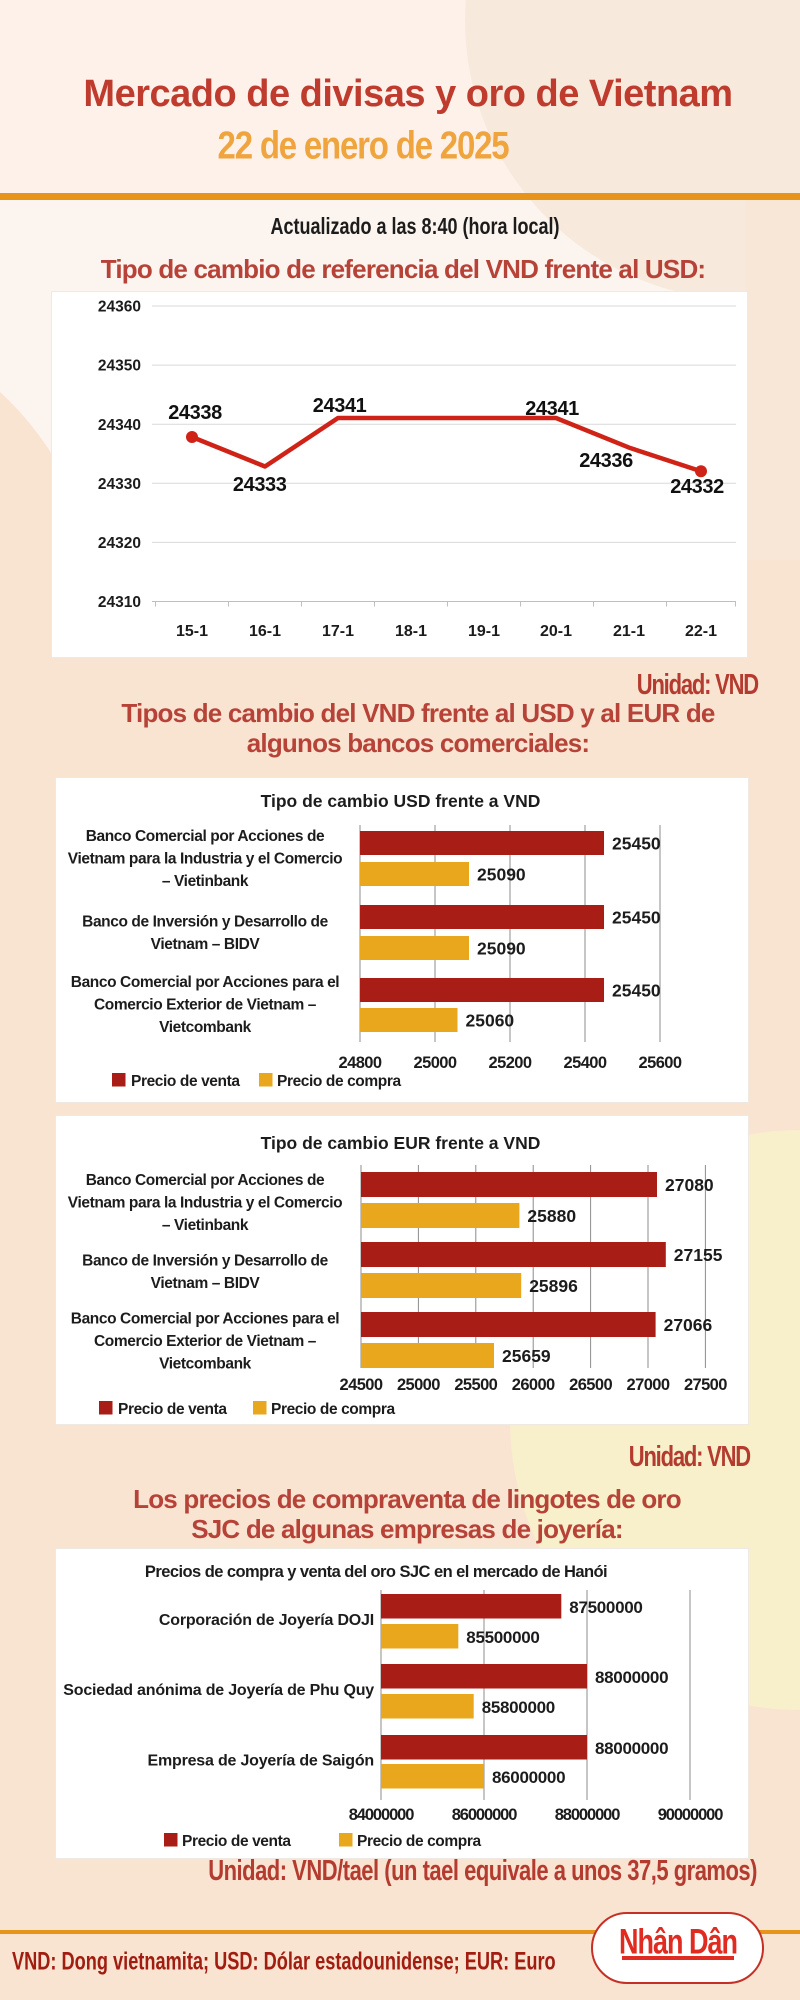 The width and height of the screenshot is (800, 2000). Describe the element at coordinates (551, 1216) in the screenshot. I see `svg-text: 25880` at that location.